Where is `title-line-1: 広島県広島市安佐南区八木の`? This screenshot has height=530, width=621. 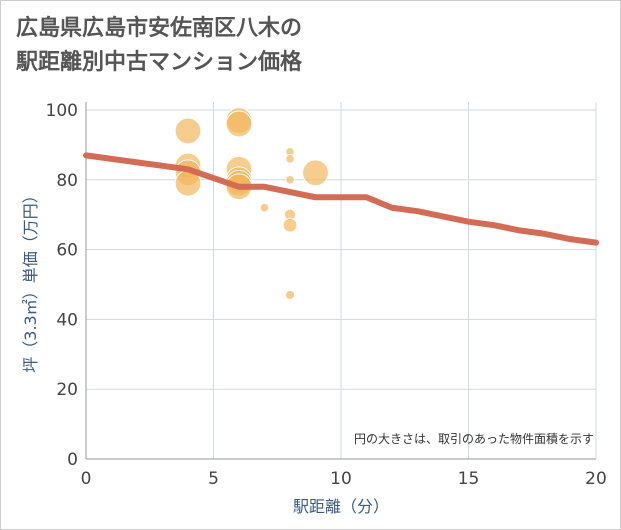 title-line-1: 広島県広島市安佐南区八木の is located at coordinates (159, 28).